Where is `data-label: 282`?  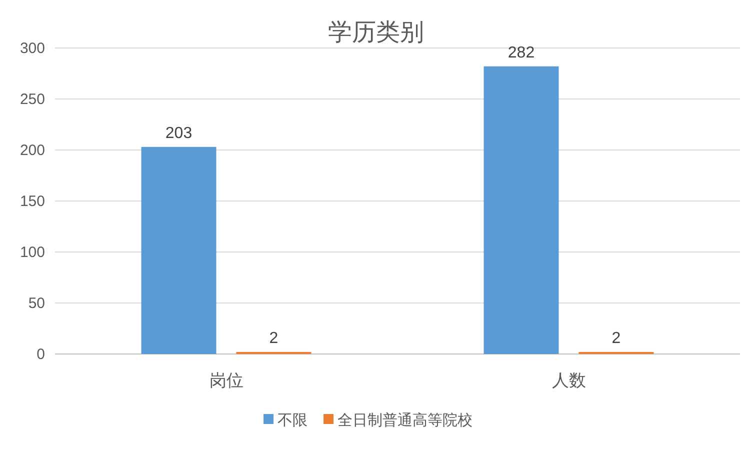 data-label: 282 is located at coordinates (521, 53).